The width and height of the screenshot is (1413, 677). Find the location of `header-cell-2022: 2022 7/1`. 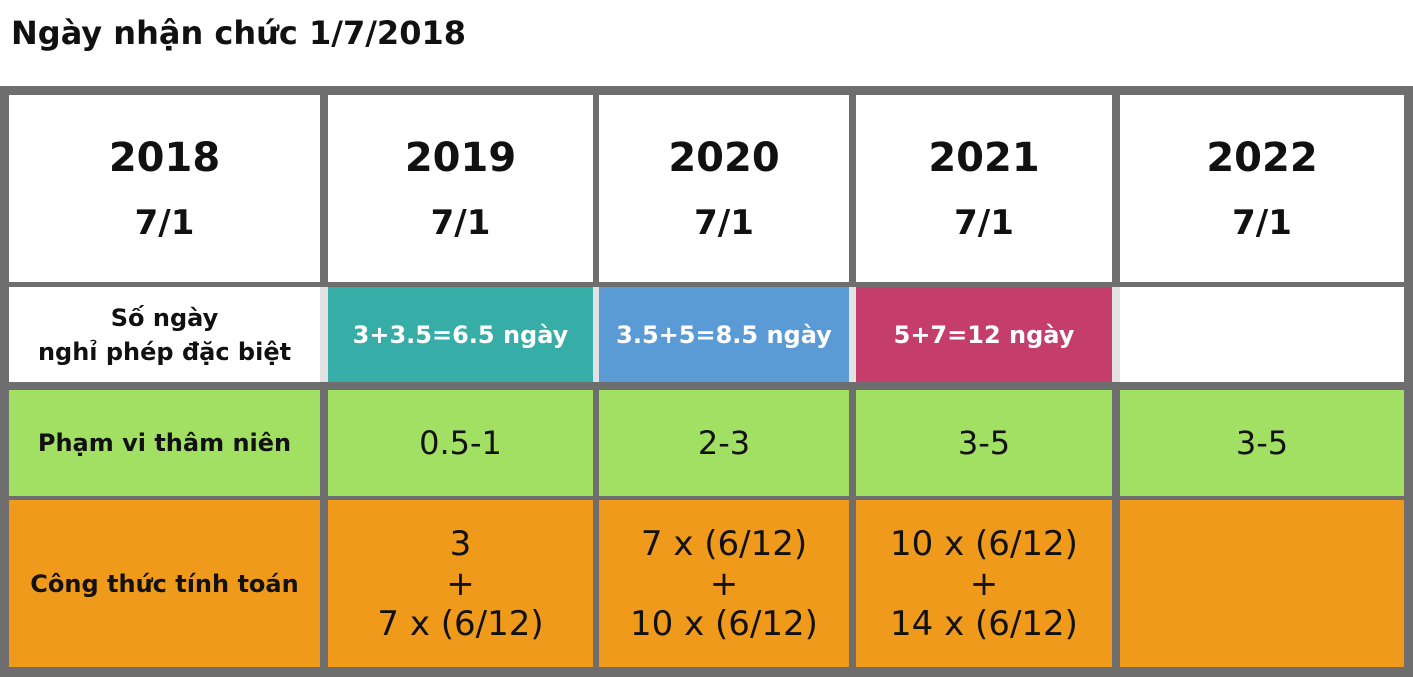

header-cell-2022: 2022 7/1 is located at coordinates (1262, 188).